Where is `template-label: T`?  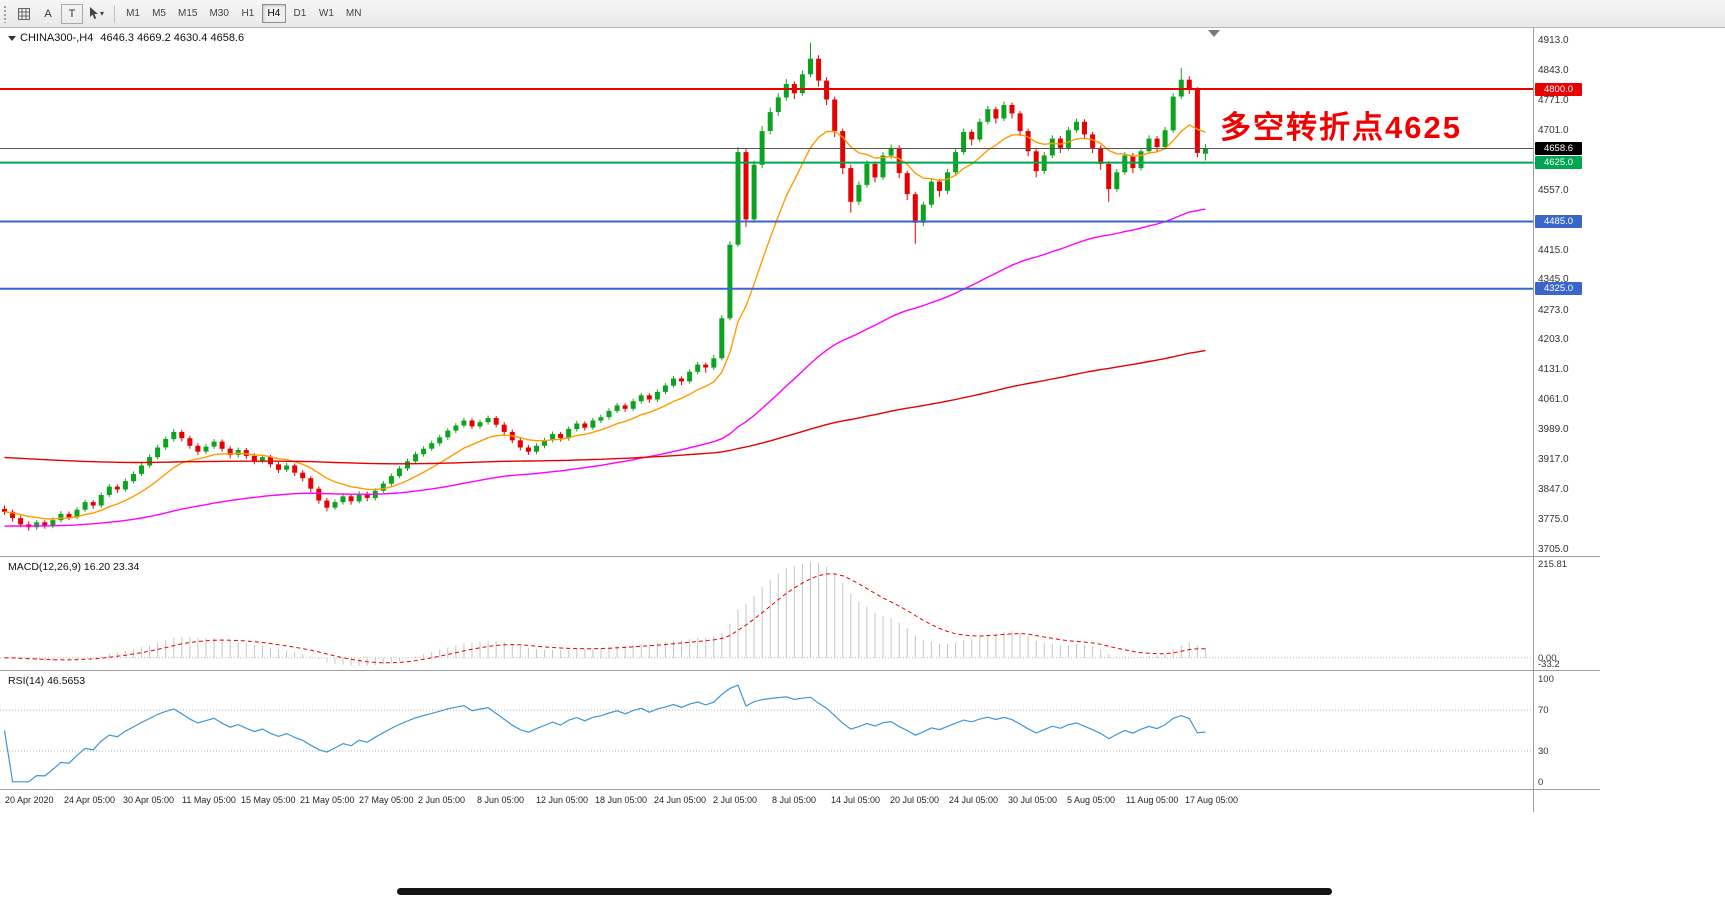
template-label: T is located at coordinates (72, 13).